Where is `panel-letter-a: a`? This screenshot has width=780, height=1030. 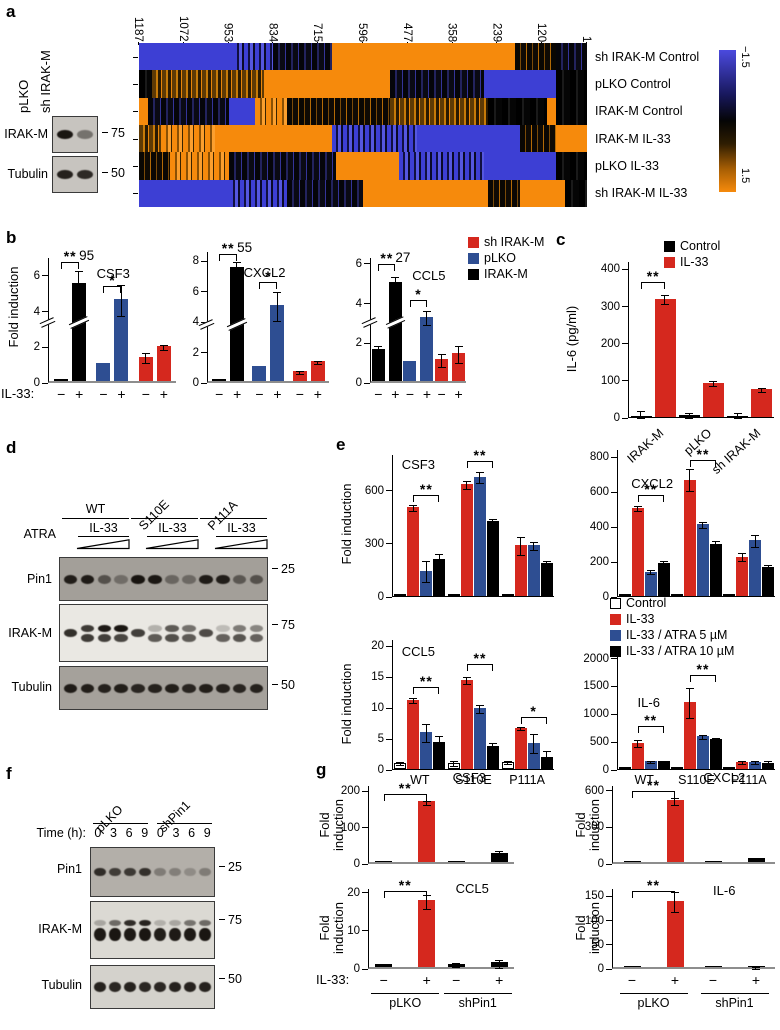 panel-letter-a: a is located at coordinates (11, 11).